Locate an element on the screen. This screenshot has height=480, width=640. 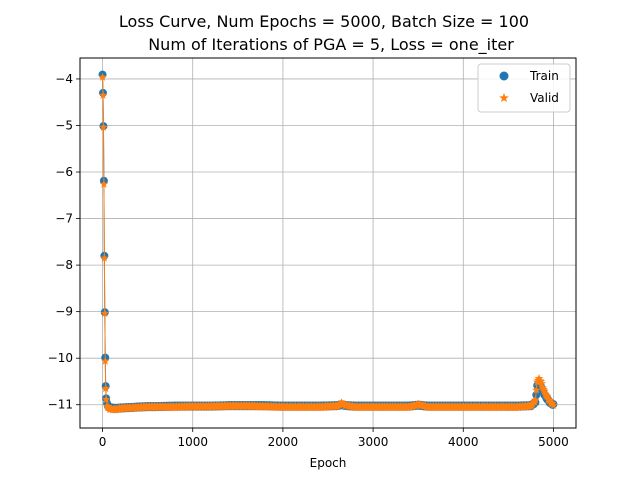
x-tick-label: 4000 is located at coordinates (463, 442).